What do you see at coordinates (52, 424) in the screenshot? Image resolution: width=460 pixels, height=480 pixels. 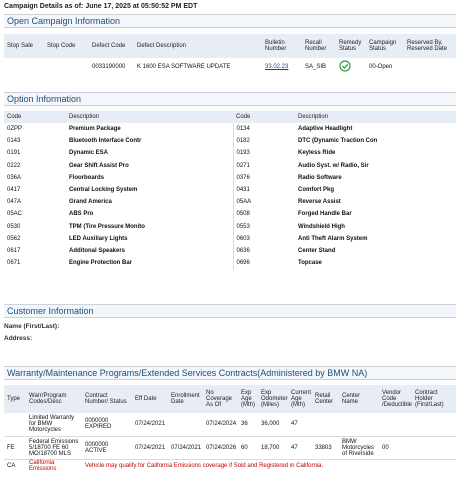 I see `cell: Limited Warranty for BMW Motorcycles` at bounding box center [52, 424].